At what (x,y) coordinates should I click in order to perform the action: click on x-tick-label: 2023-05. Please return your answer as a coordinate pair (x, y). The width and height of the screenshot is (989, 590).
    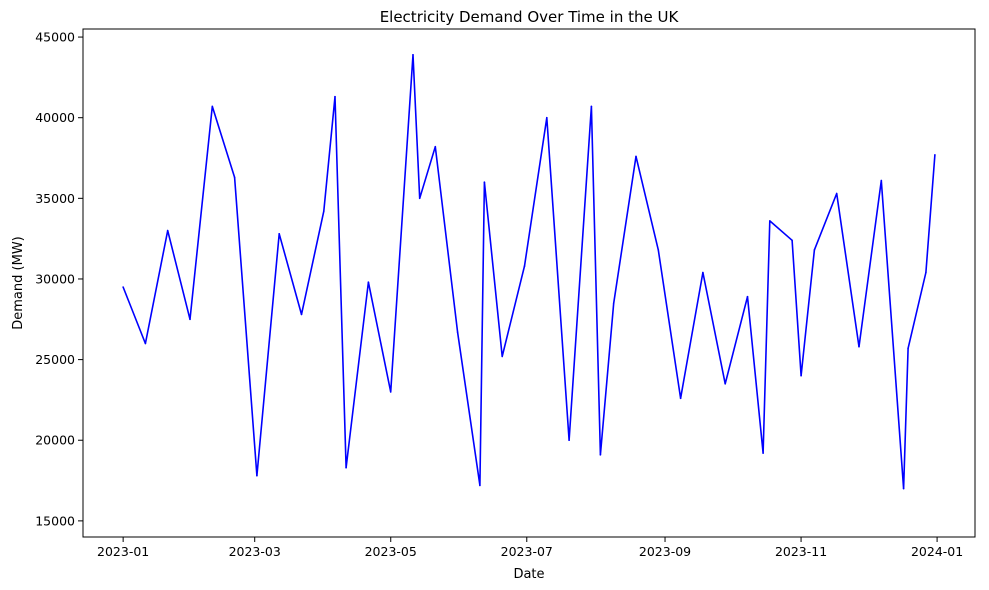
    Looking at the image, I should click on (391, 551).